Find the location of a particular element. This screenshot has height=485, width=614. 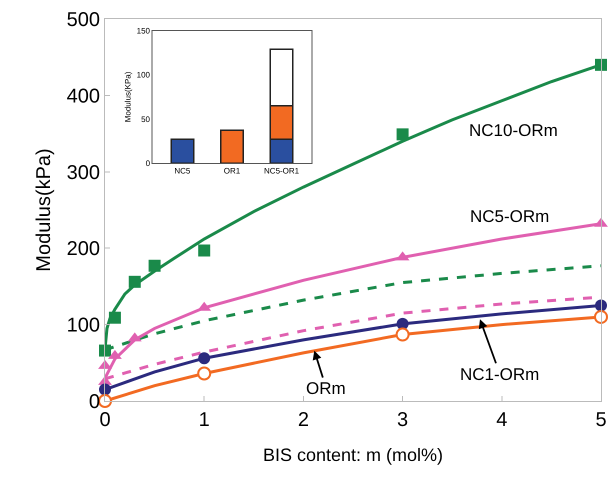

x-tick-label: 2 is located at coordinates (303, 420).